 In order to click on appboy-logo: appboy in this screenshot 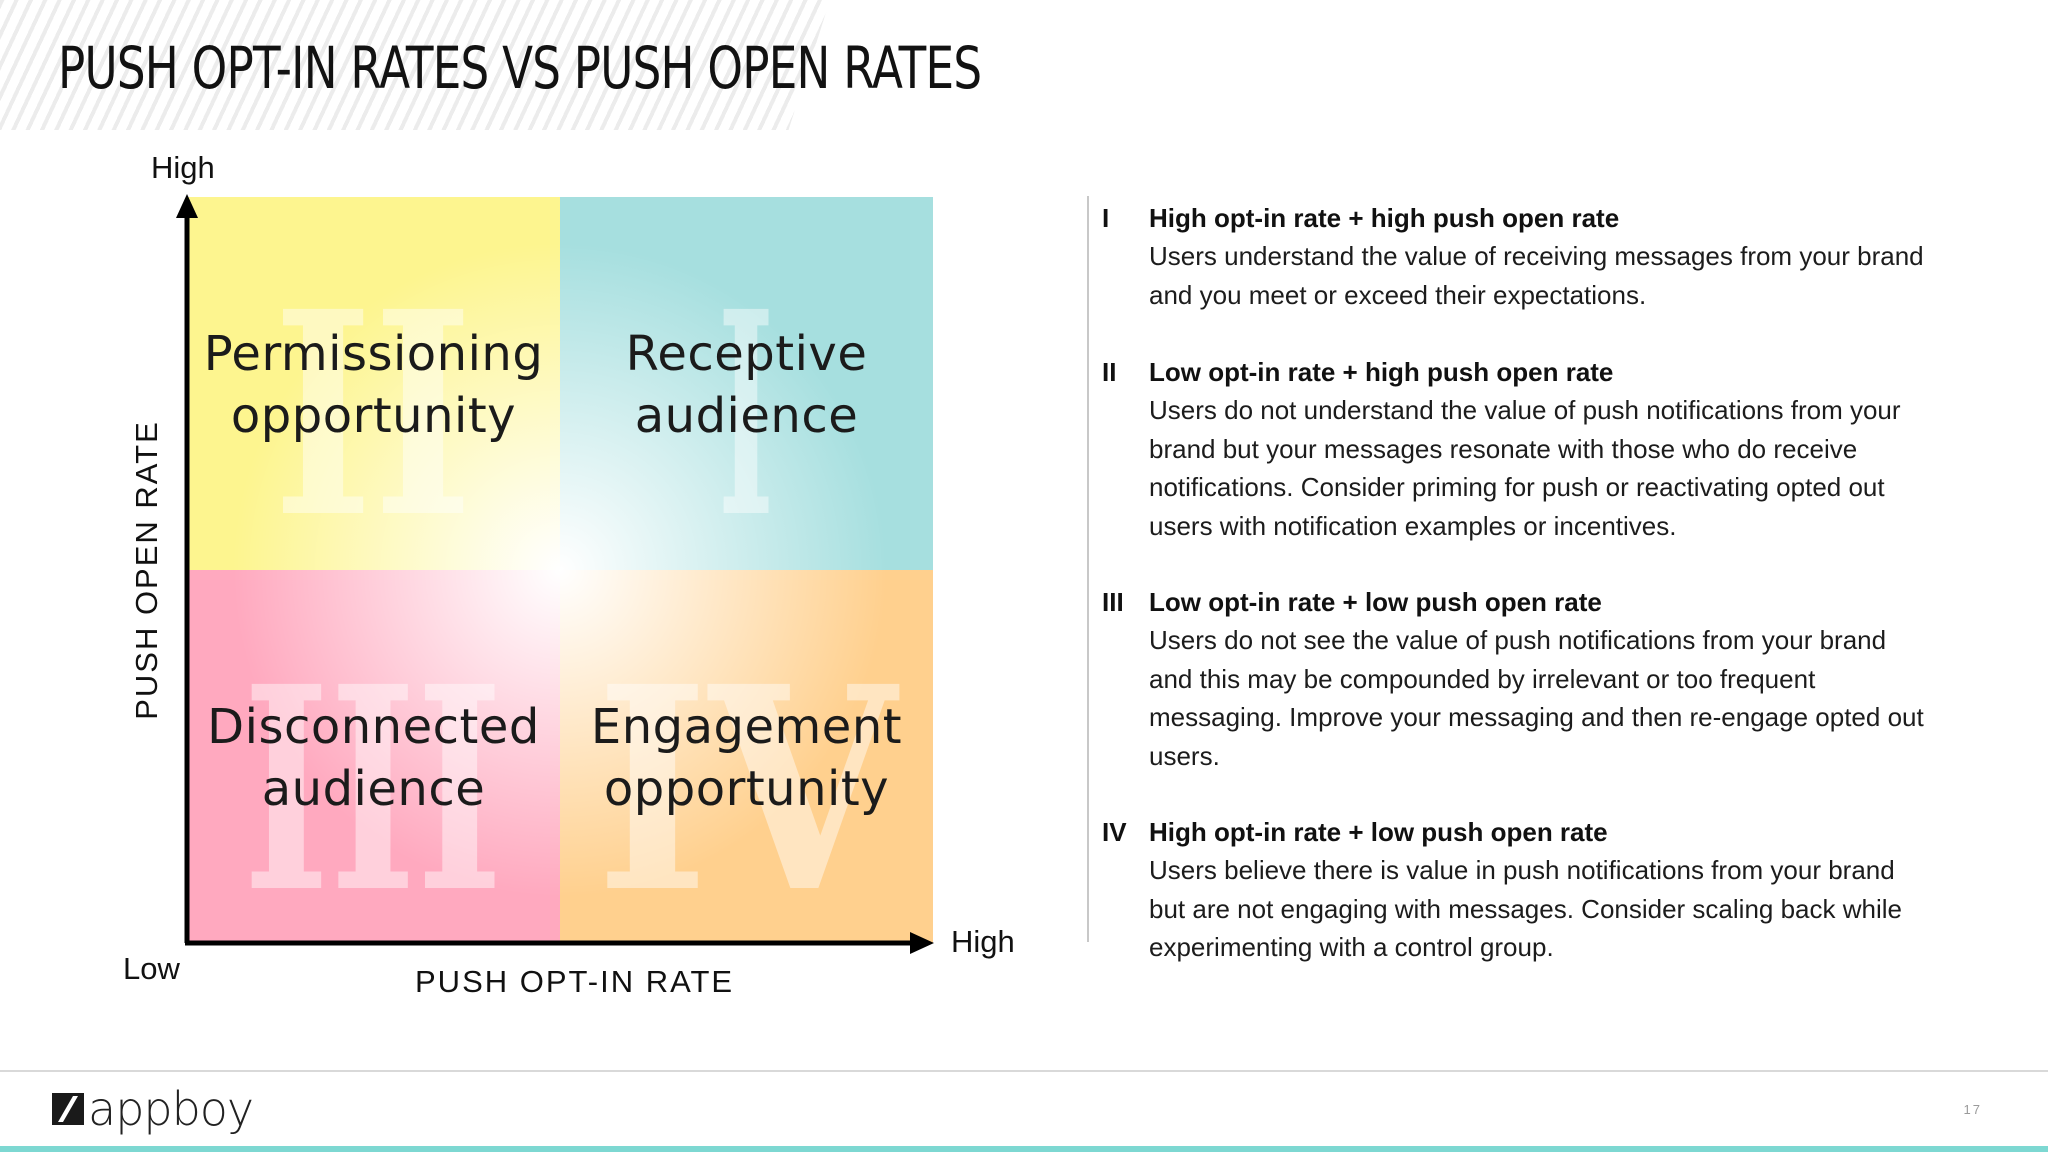, I will do `click(153, 1109)`.